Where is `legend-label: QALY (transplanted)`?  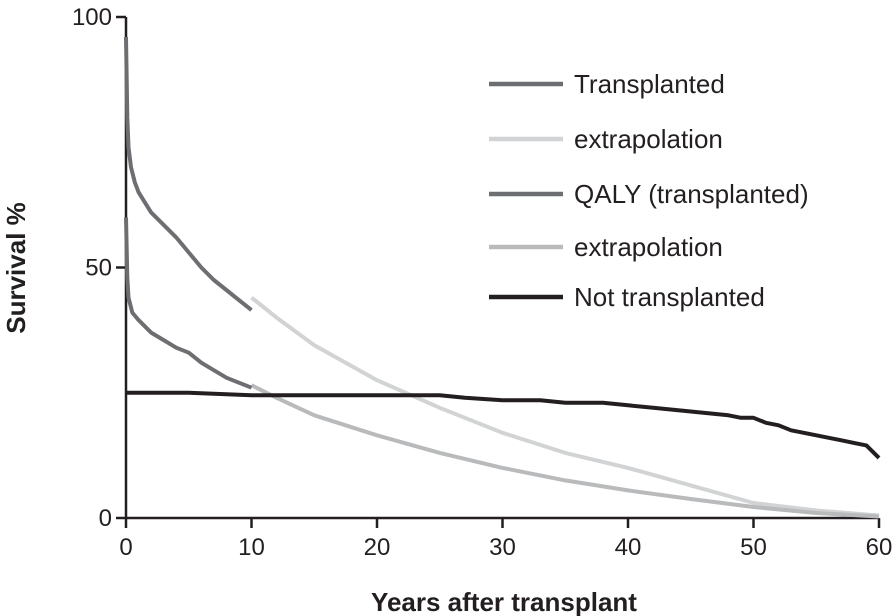 legend-label: QALY (transplanted) is located at coordinates (691, 194).